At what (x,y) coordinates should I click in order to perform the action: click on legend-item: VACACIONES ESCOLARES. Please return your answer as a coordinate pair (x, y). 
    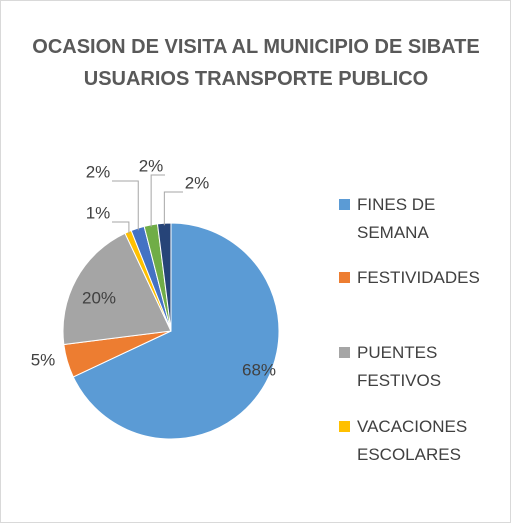
    Looking at the image, I should click on (423, 441).